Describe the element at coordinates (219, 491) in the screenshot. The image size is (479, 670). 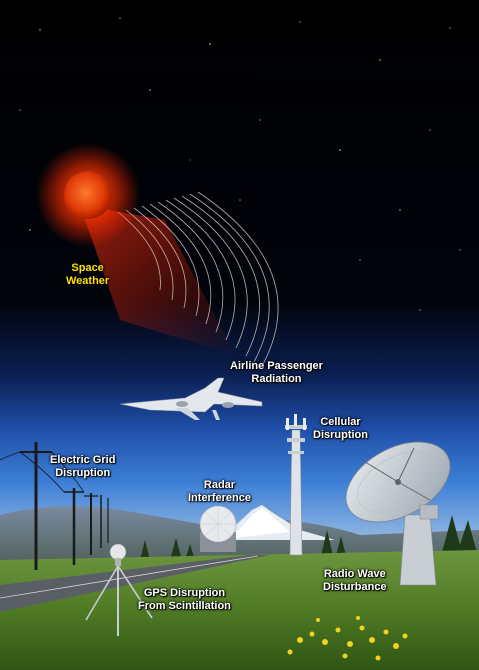
I see `radar-interference-label: Radar Interference` at that location.